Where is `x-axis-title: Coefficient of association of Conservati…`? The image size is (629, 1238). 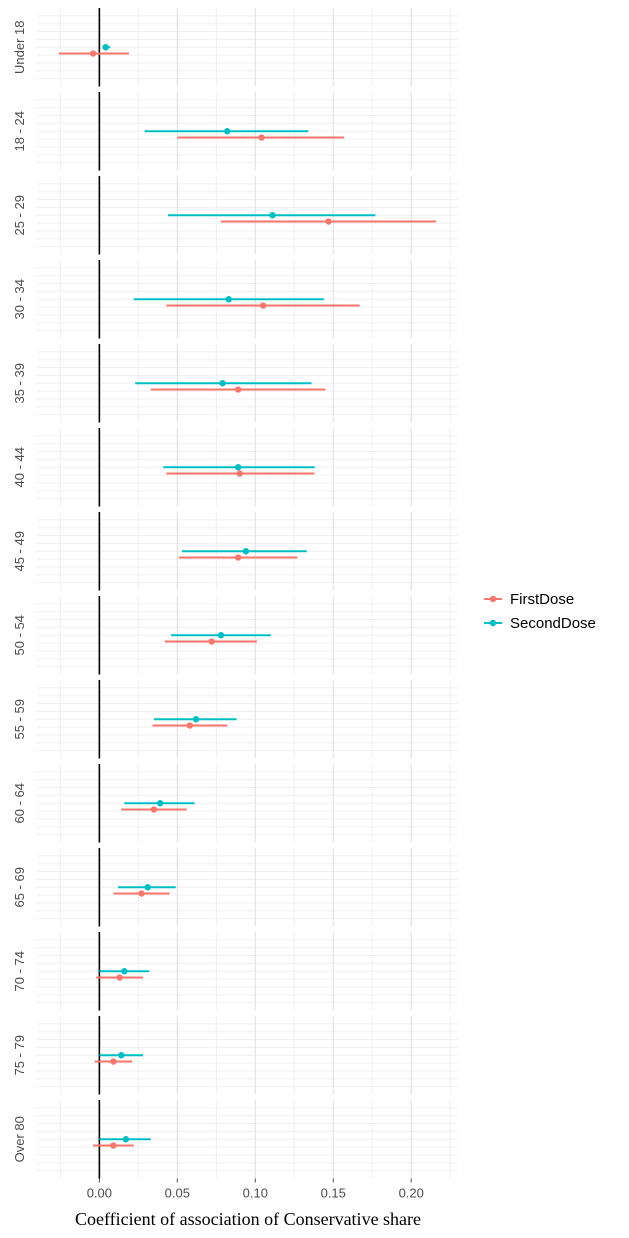 x-axis-title: Coefficient of association of Conservati… is located at coordinates (248, 1219).